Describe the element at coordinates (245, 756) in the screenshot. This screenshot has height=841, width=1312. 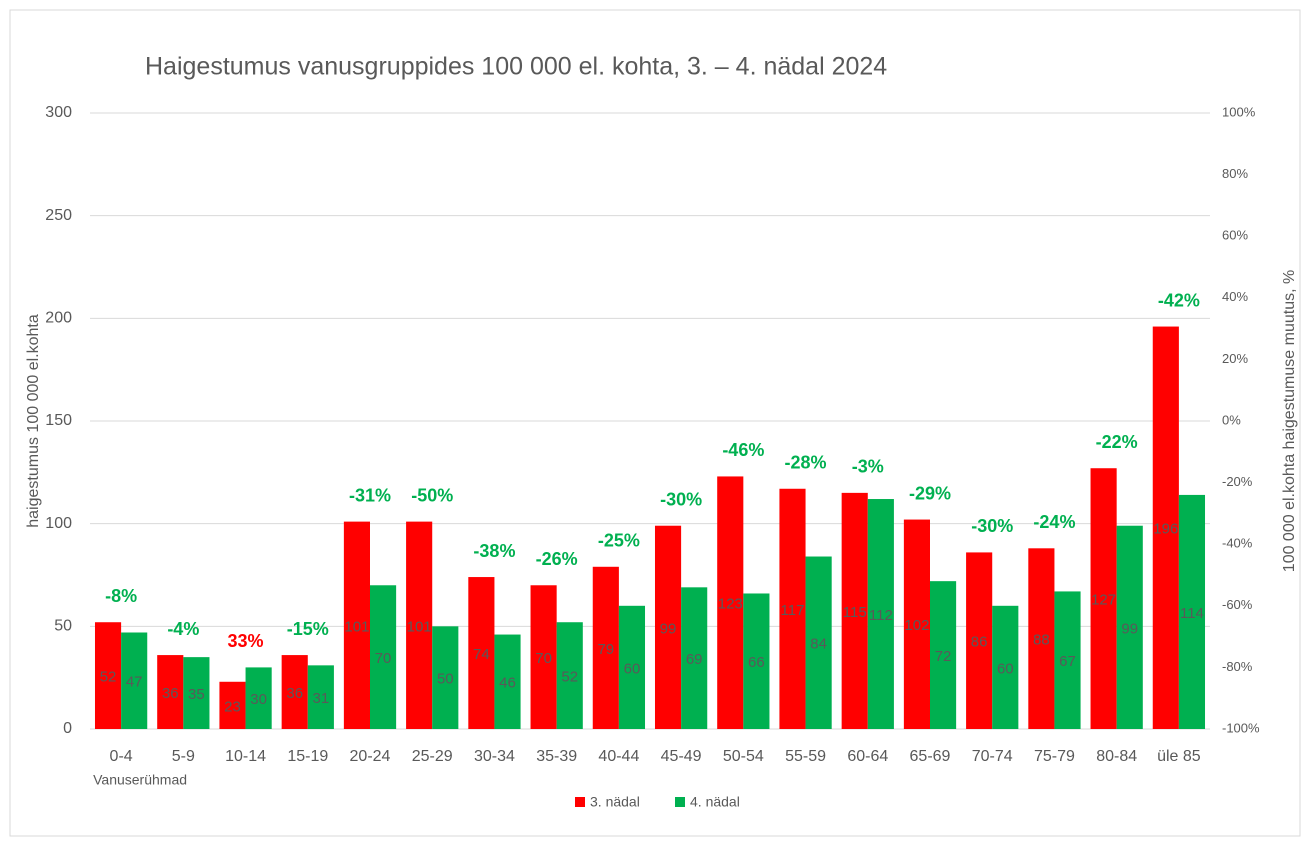
I see `x-tick-label: 10-14` at that location.